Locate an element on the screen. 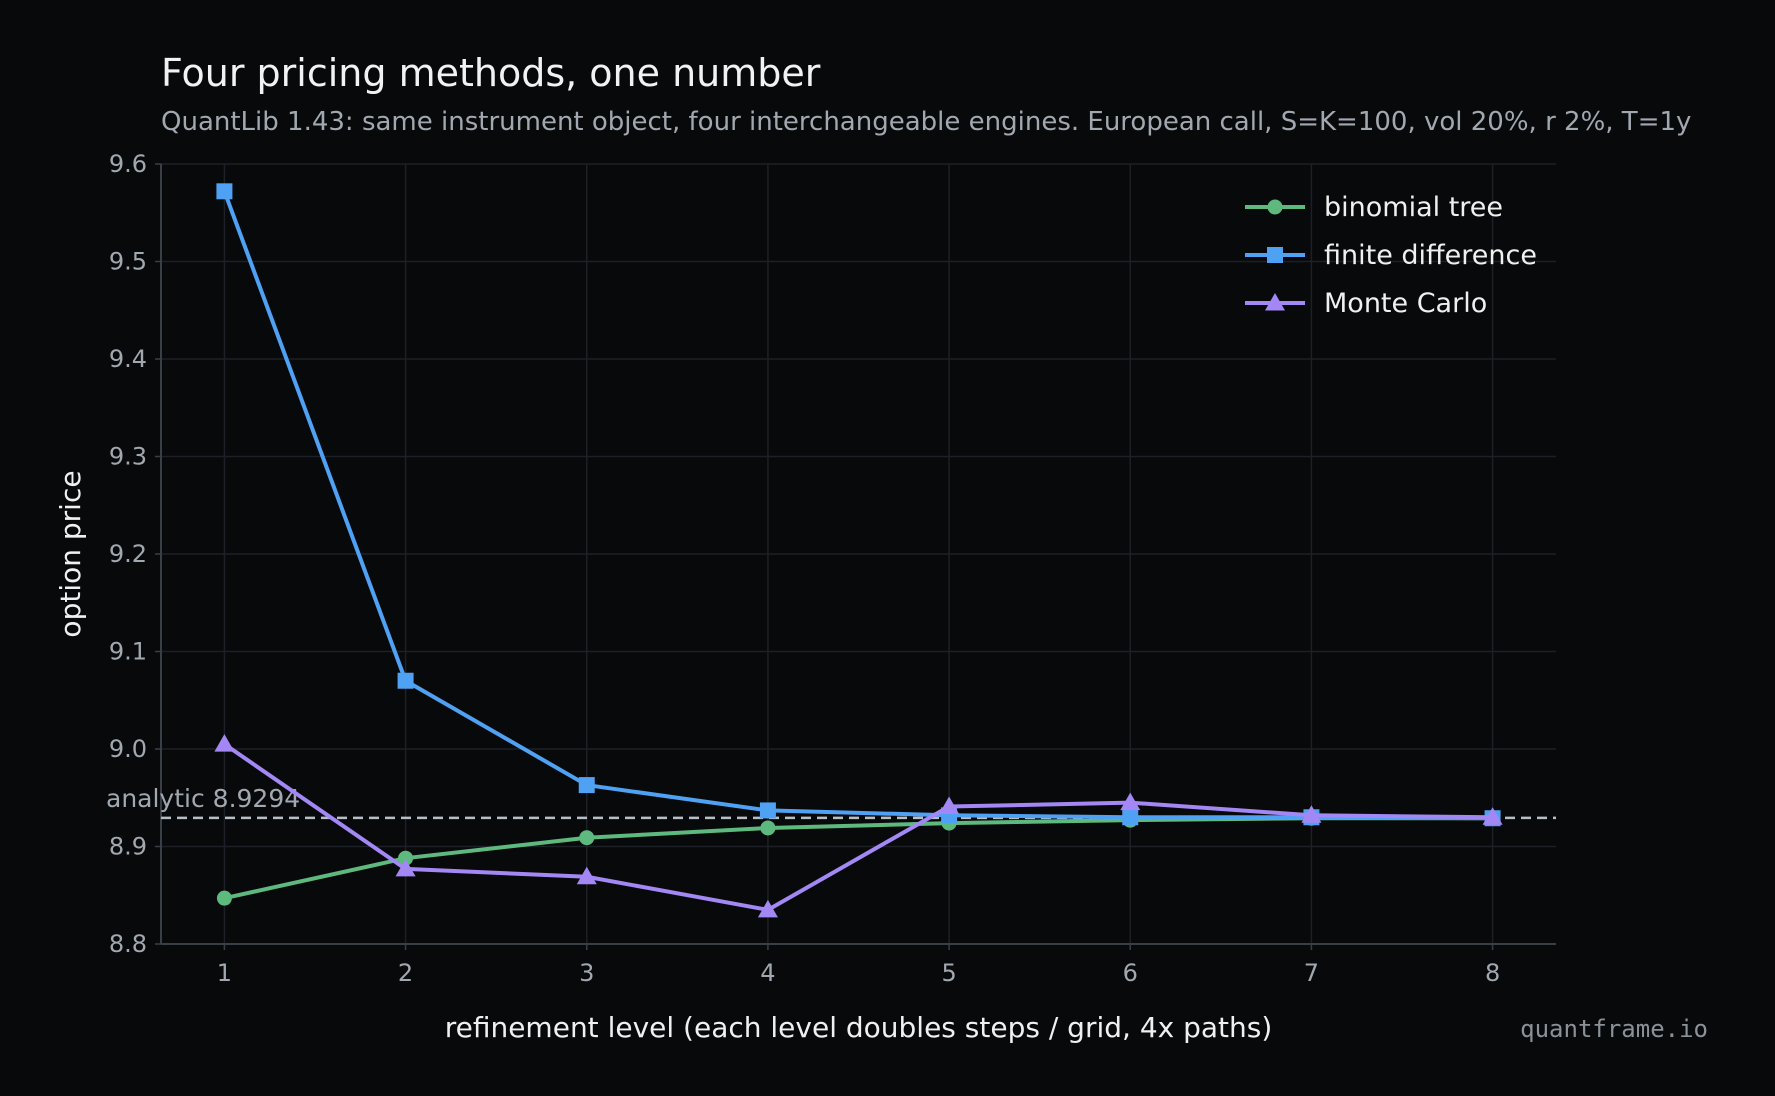 The image size is (1775, 1096). series-monte-carlo is located at coordinates (858, 826).